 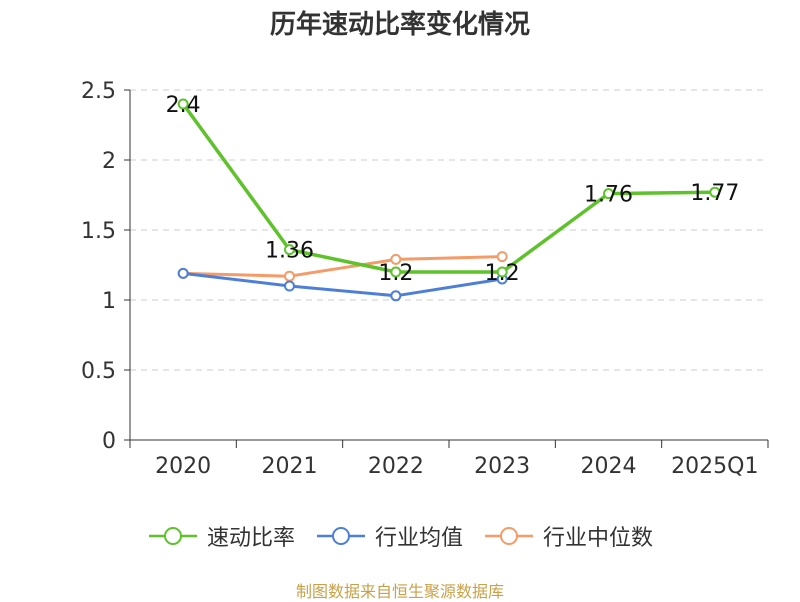 I want to click on data-label: 1.36, so click(x=289, y=251).